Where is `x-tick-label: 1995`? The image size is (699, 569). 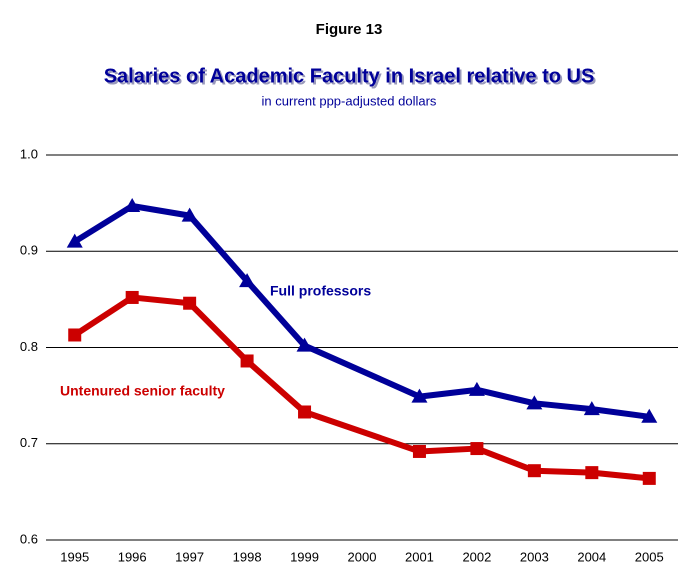
x-tick-label: 1995 is located at coordinates (74, 556).